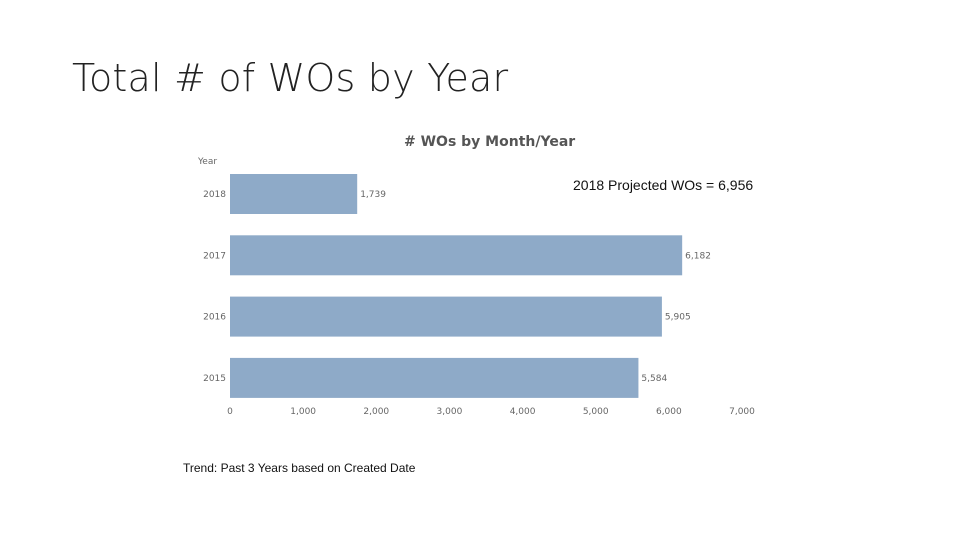 The width and height of the screenshot is (960, 540). I want to click on bar-2018, so click(294, 194).